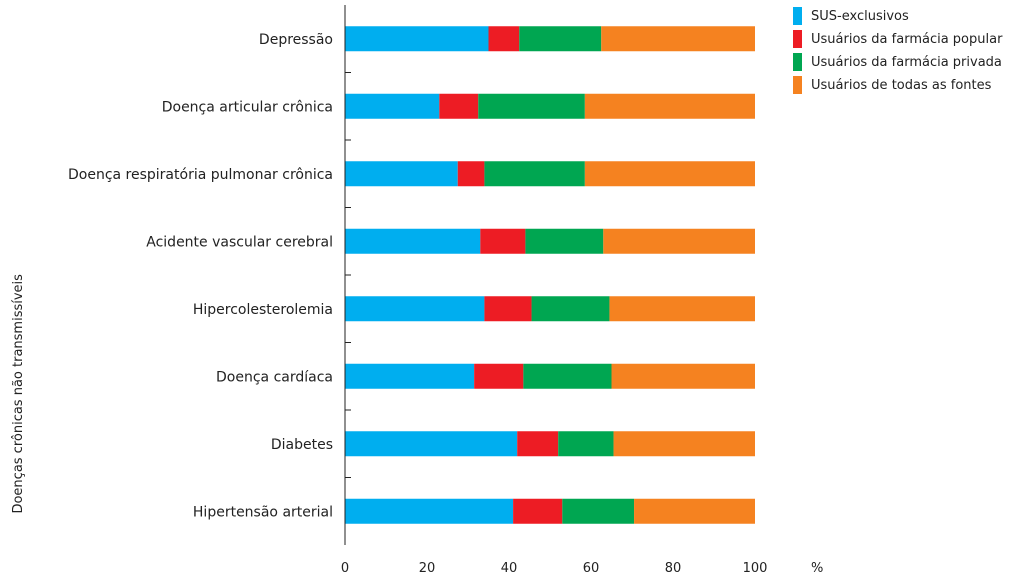  What do you see at coordinates (274, 377) in the screenshot?
I see `category-label: Doença cardíaca` at bounding box center [274, 377].